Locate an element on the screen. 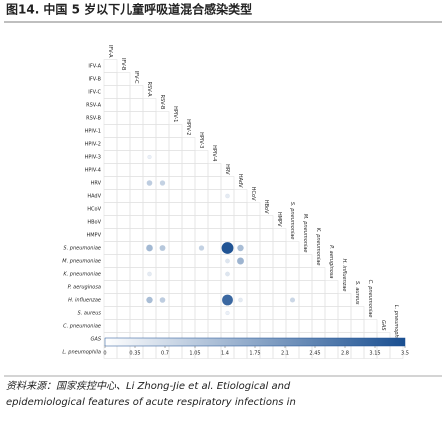 The height and width of the screenshot is (440, 446). column-label: RSV-A is located at coordinates (149, 89).